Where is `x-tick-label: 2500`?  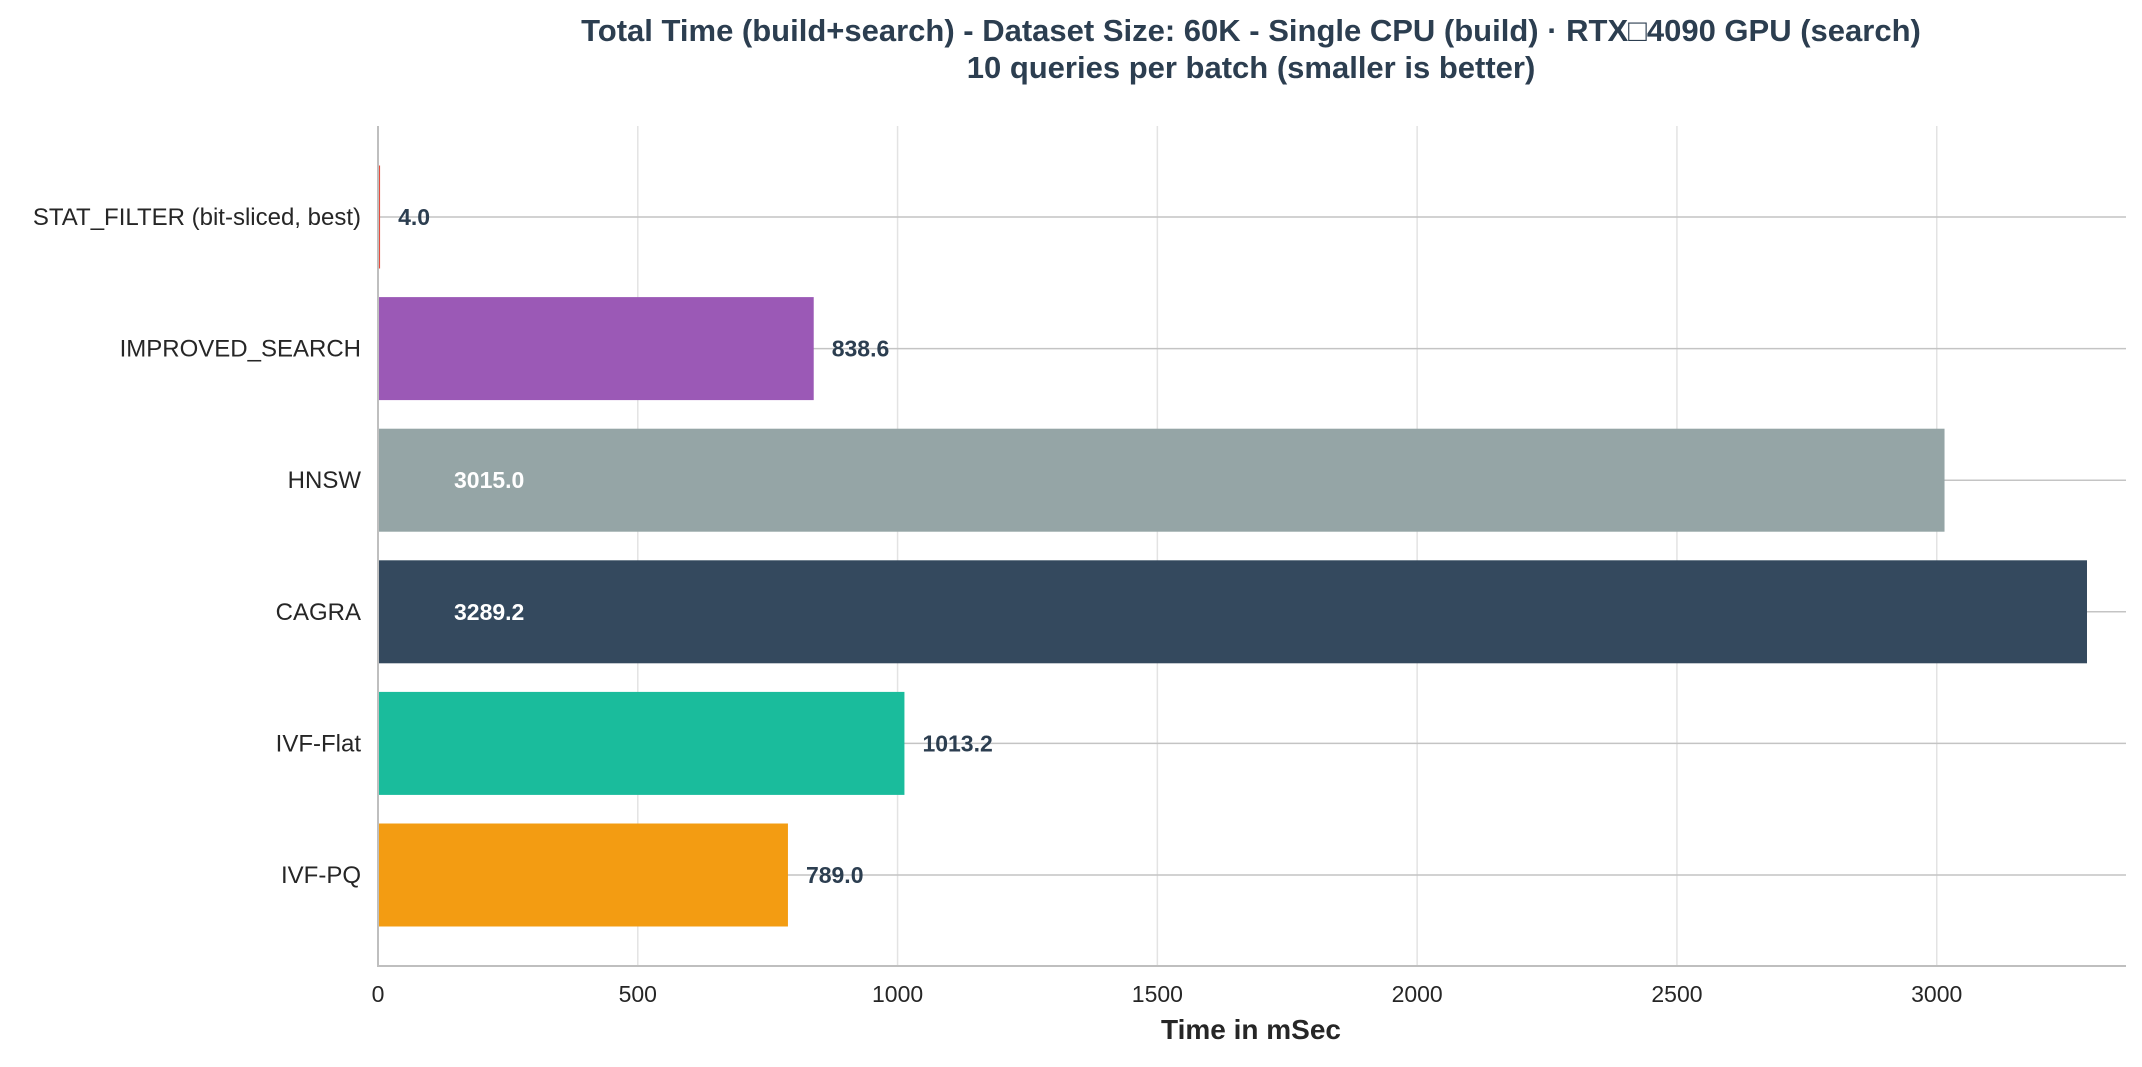 x-tick-label: 2500 is located at coordinates (1676, 994).